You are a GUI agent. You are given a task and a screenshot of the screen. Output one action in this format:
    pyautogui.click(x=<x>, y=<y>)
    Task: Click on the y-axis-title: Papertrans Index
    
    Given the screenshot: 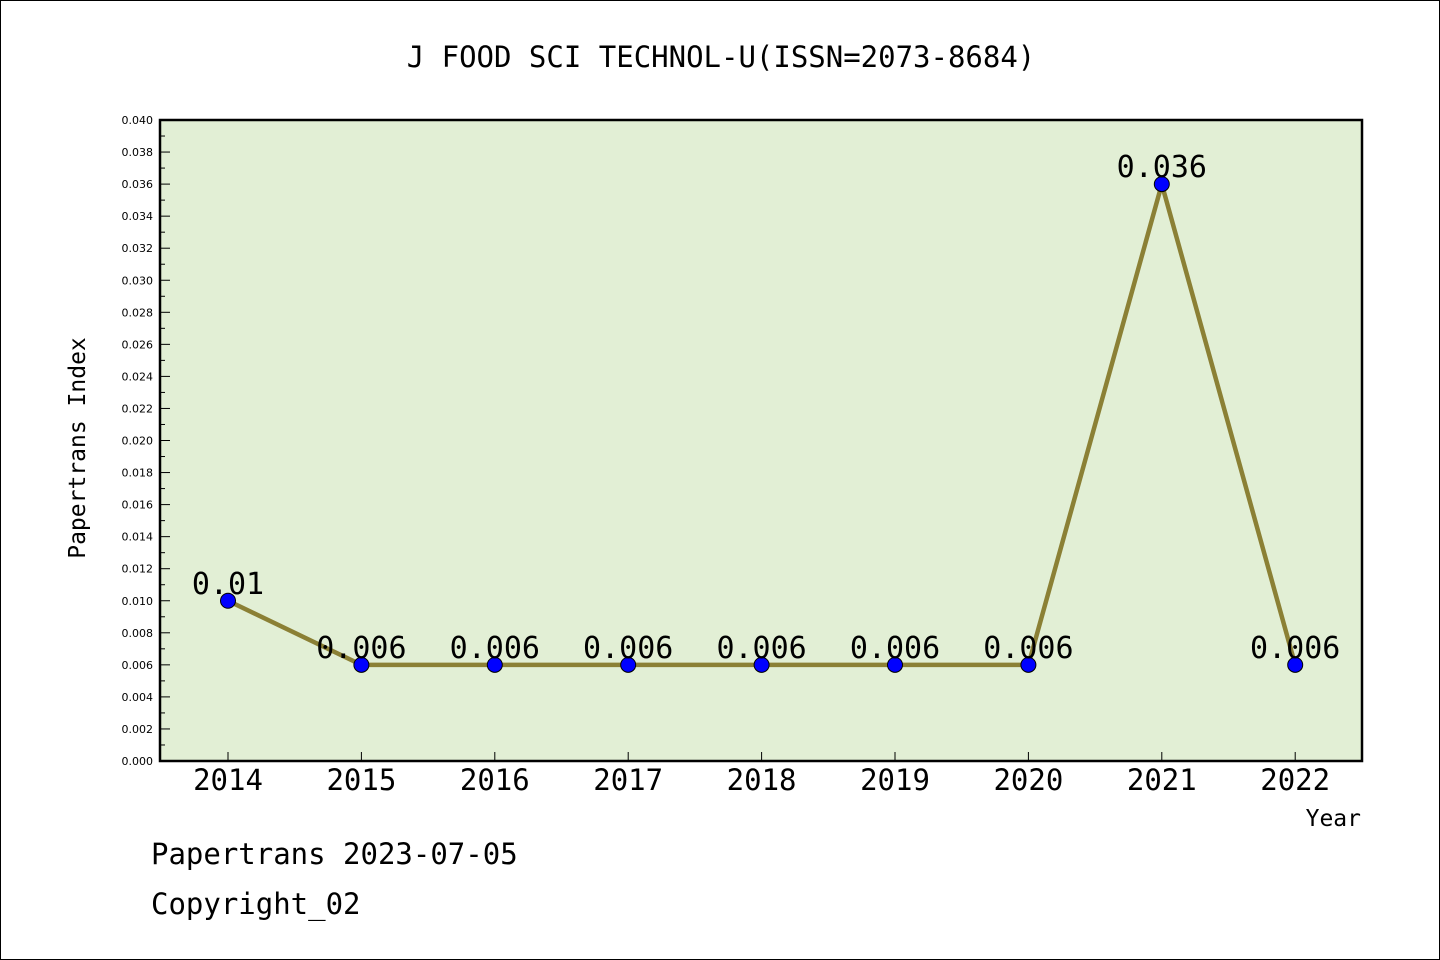 What is the action you would take?
    pyautogui.click(x=78, y=448)
    